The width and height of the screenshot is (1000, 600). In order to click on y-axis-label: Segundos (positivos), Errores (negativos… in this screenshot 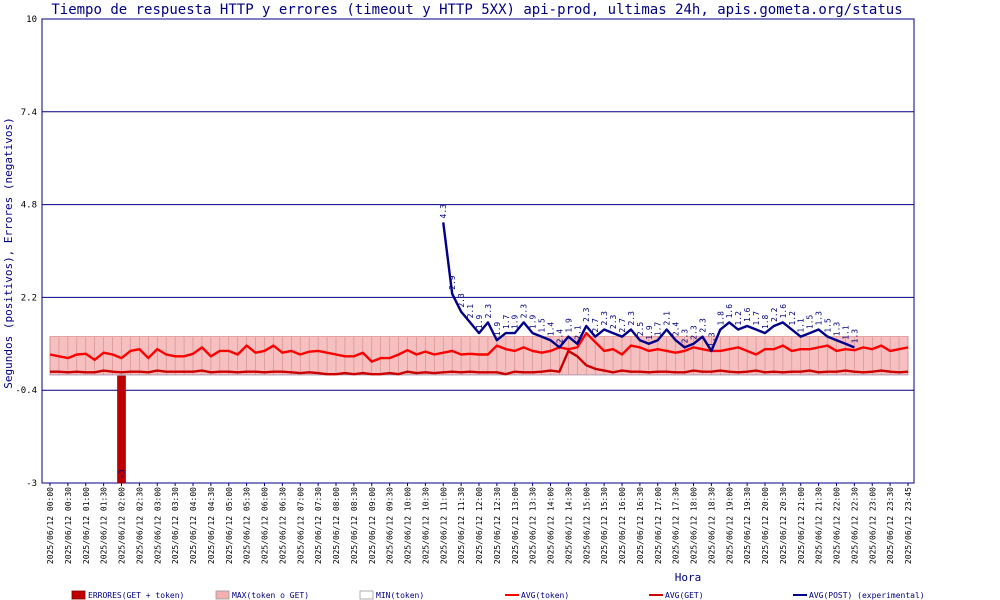, I will do `click(8, 253)`.